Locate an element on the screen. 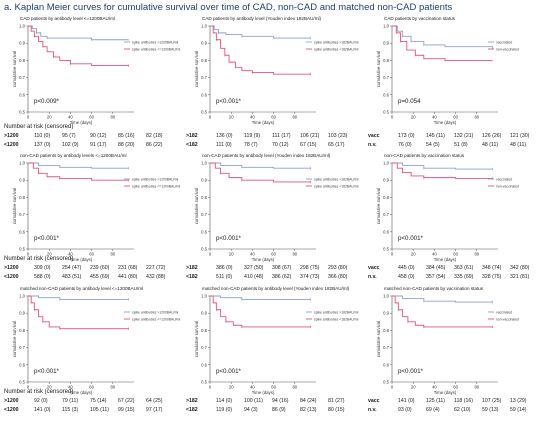 This screenshot has height=424, width=550. risk-cell: 81 (27) is located at coordinates (336, 401).